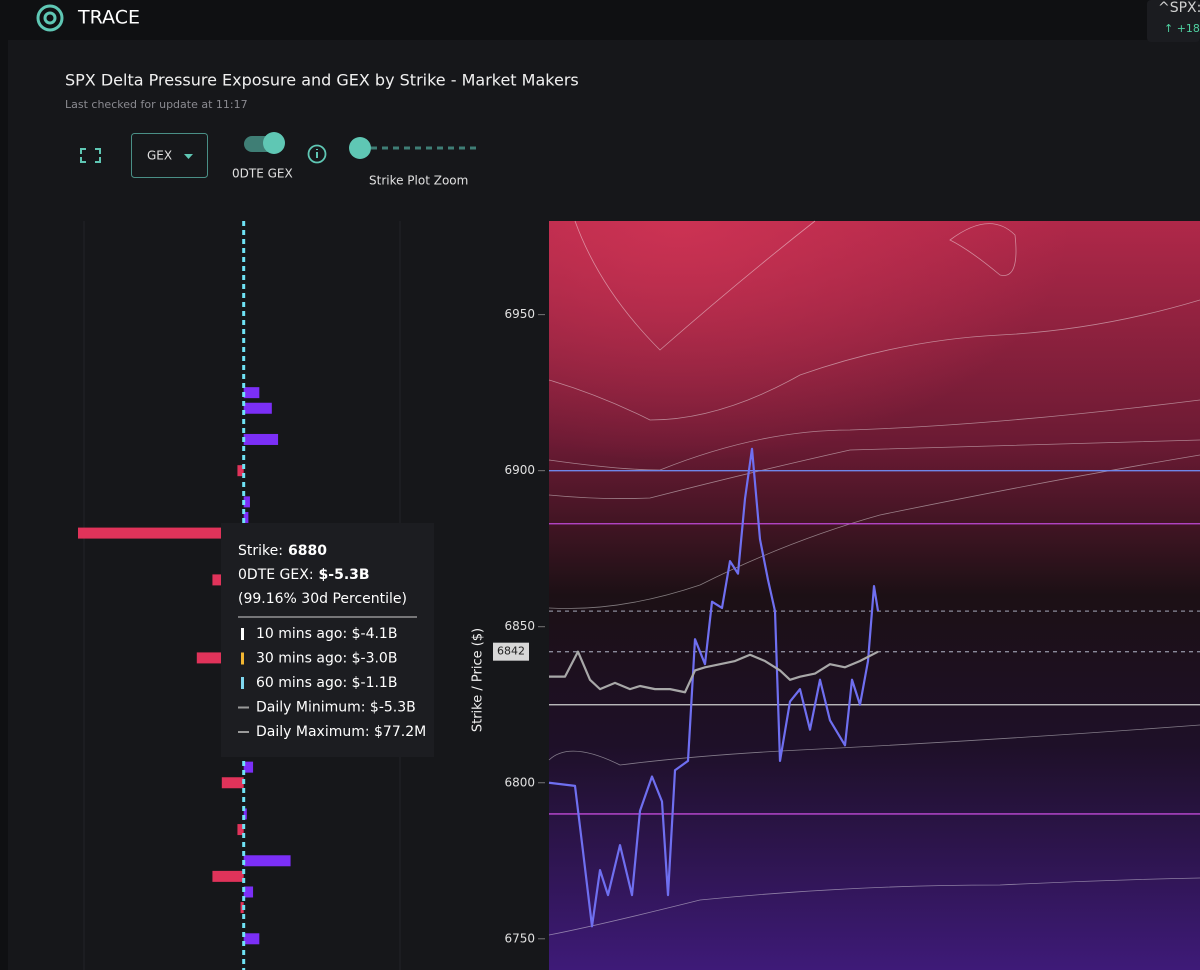 Image resolution: width=1200 pixels, height=970 pixels. I want to click on brand: TRACE, so click(108, 18).